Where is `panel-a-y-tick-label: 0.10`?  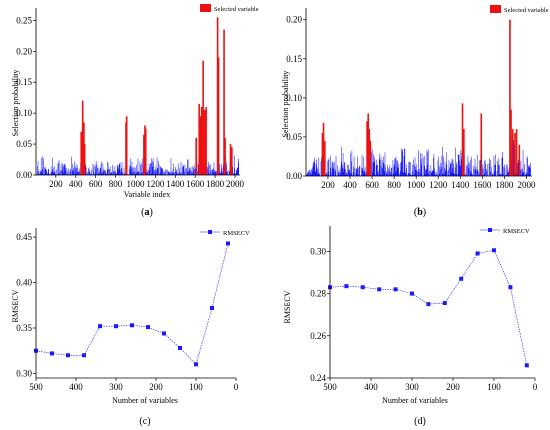
panel-a-y-tick-label: 0.10 is located at coordinates (24, 113).